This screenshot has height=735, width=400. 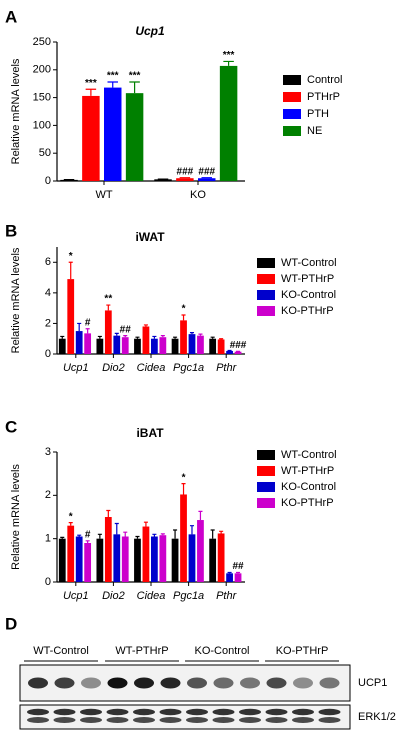 I want to click on x-tick-label: Pthr, so click(x=227, y=368).